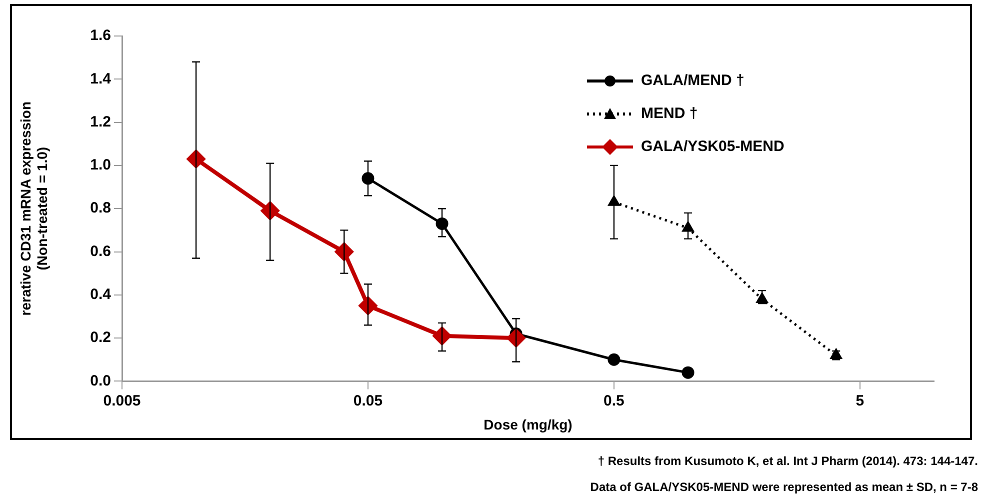  What do you see at coordinates (669, 113) in the screenshot?
I see `legend-label: MEND †` at bounding box center [669, 113].